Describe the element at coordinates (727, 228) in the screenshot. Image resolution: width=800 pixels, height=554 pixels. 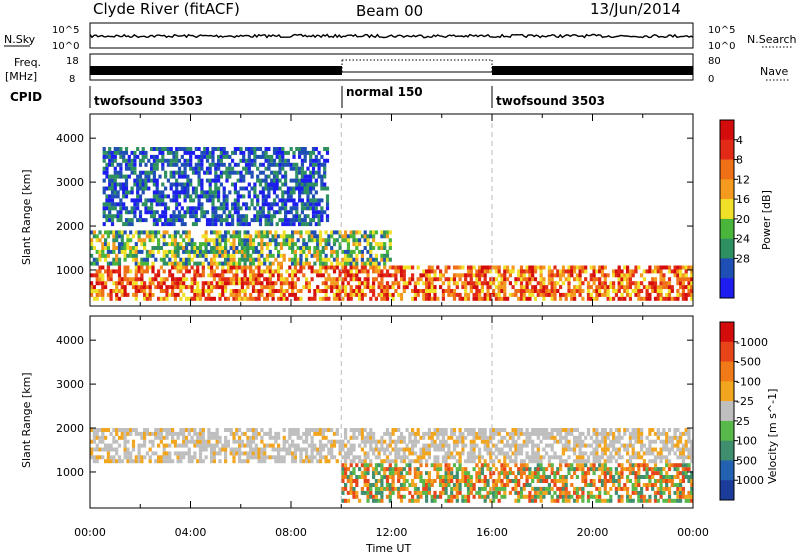
I see `colorbar-swatch` at that location.